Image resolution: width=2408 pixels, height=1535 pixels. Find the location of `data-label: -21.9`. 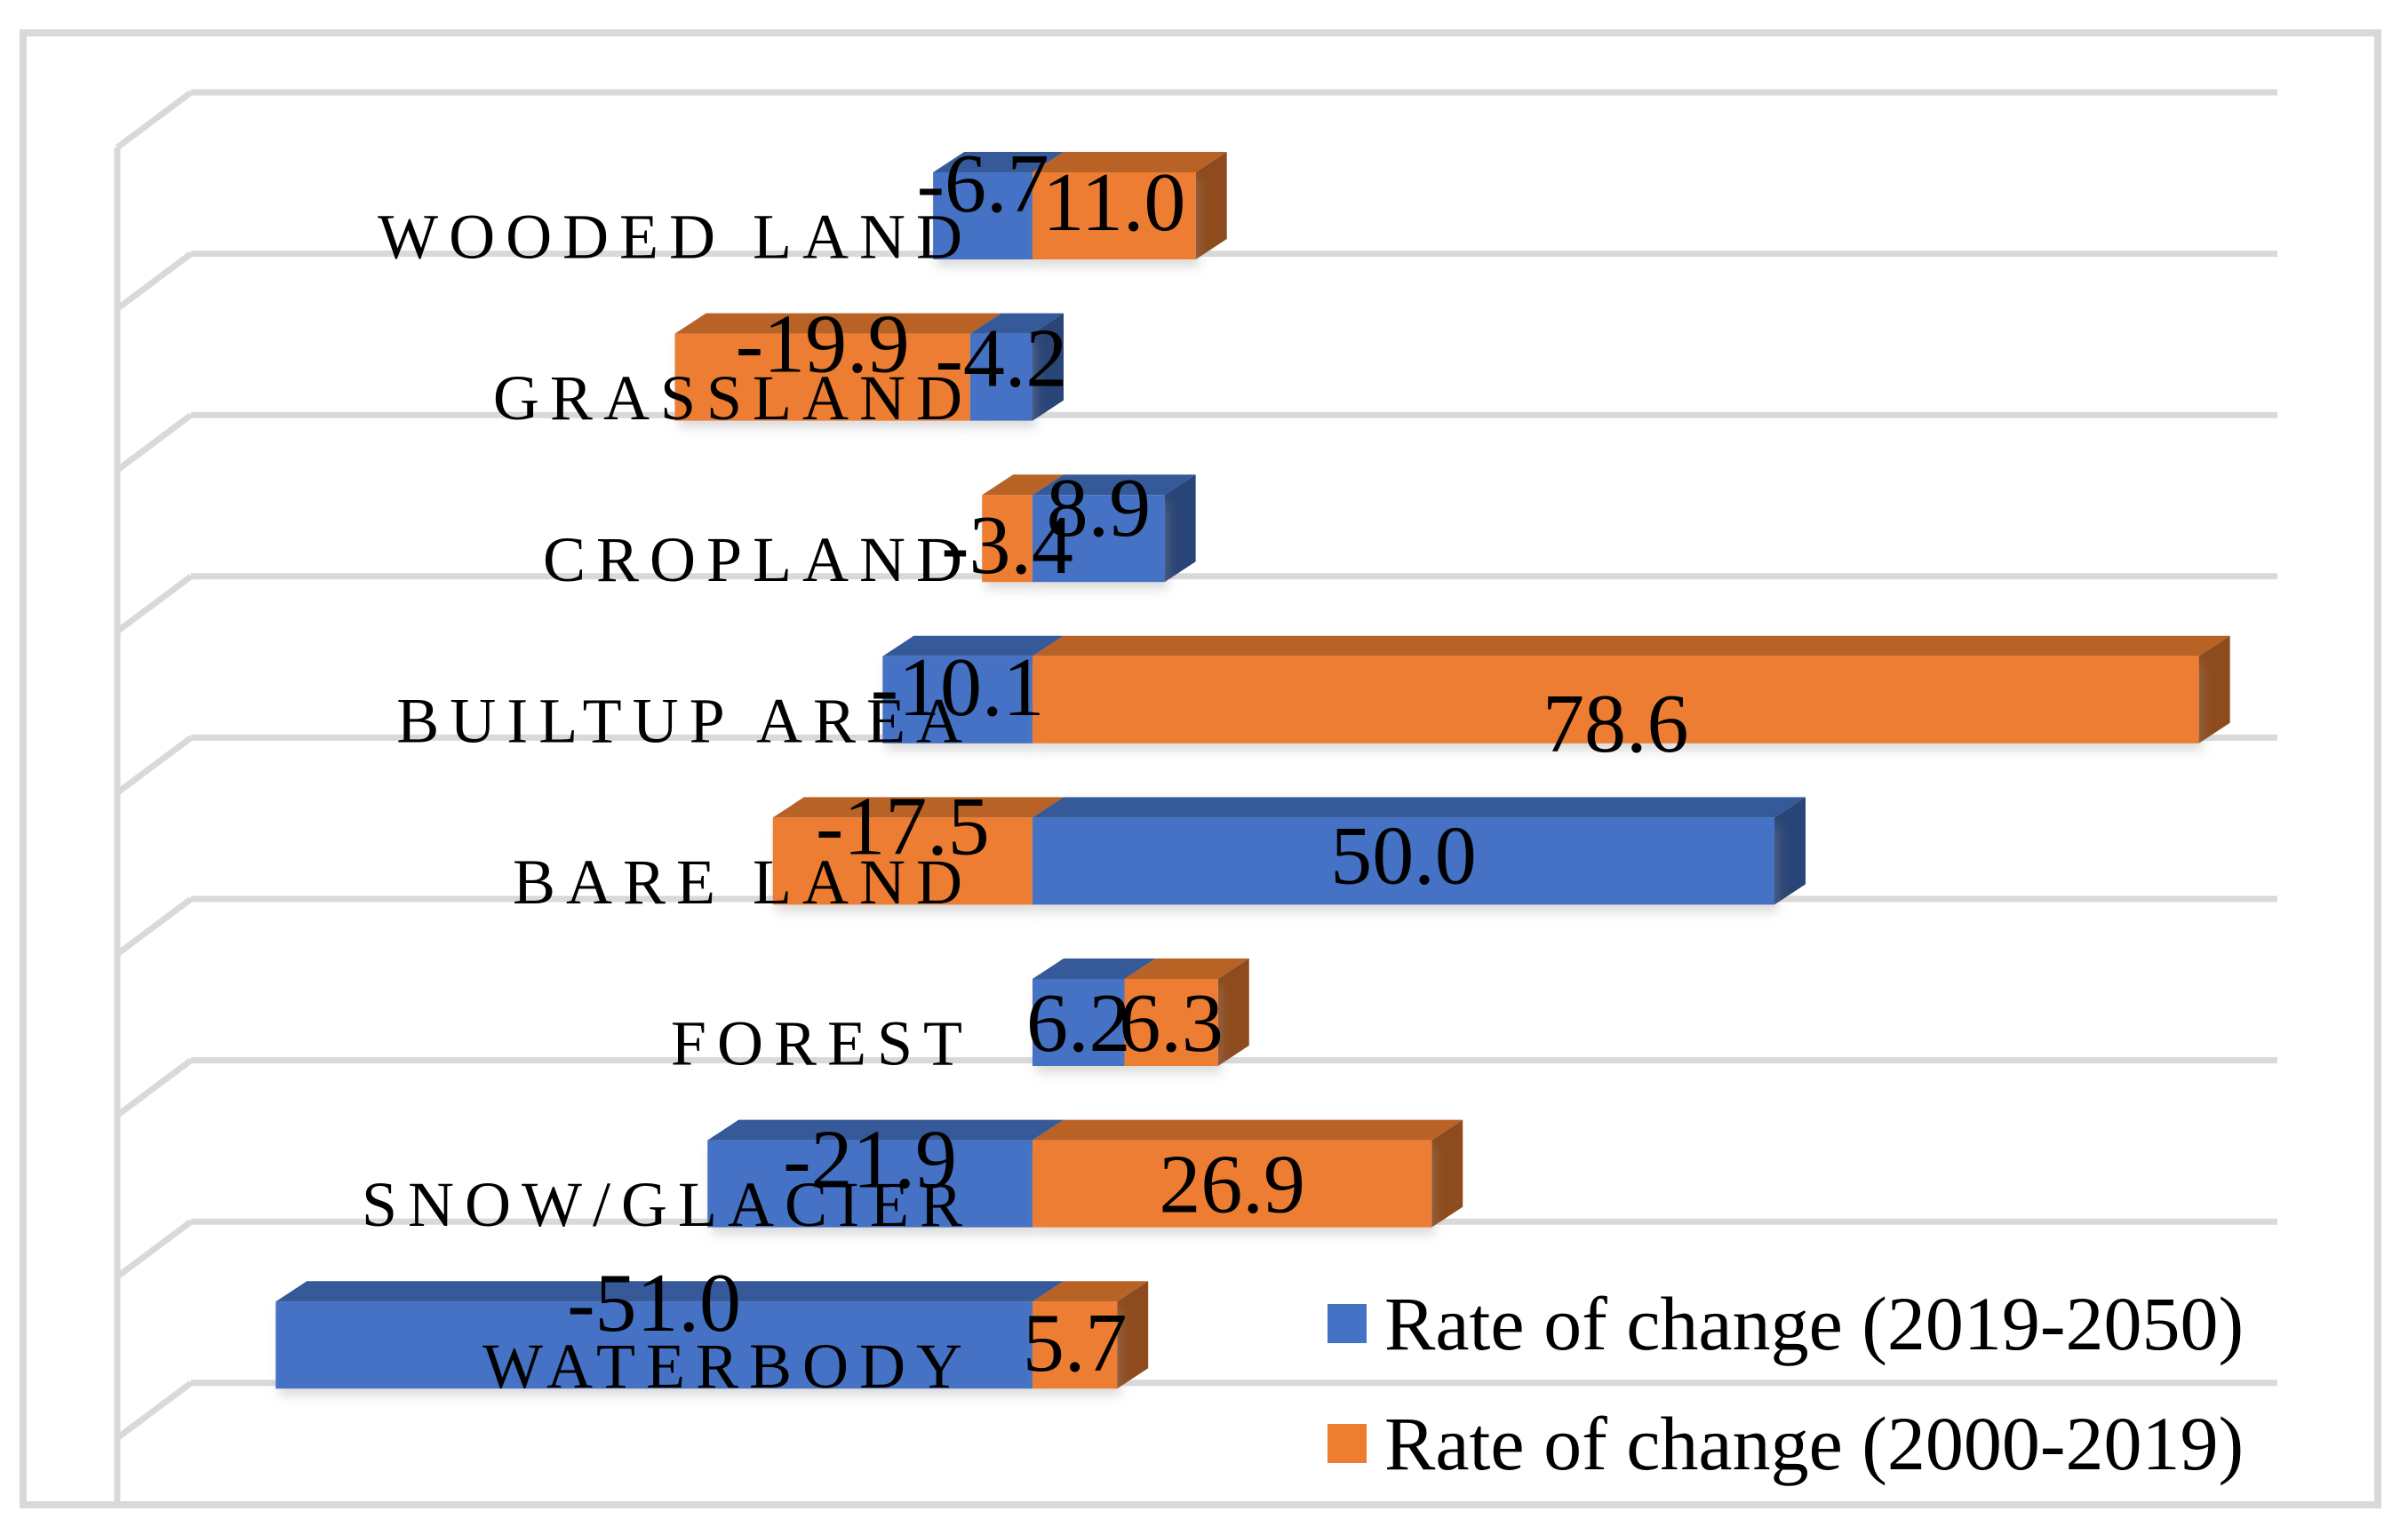

data-label: -21.9 is located at coordinates (870, 1160).